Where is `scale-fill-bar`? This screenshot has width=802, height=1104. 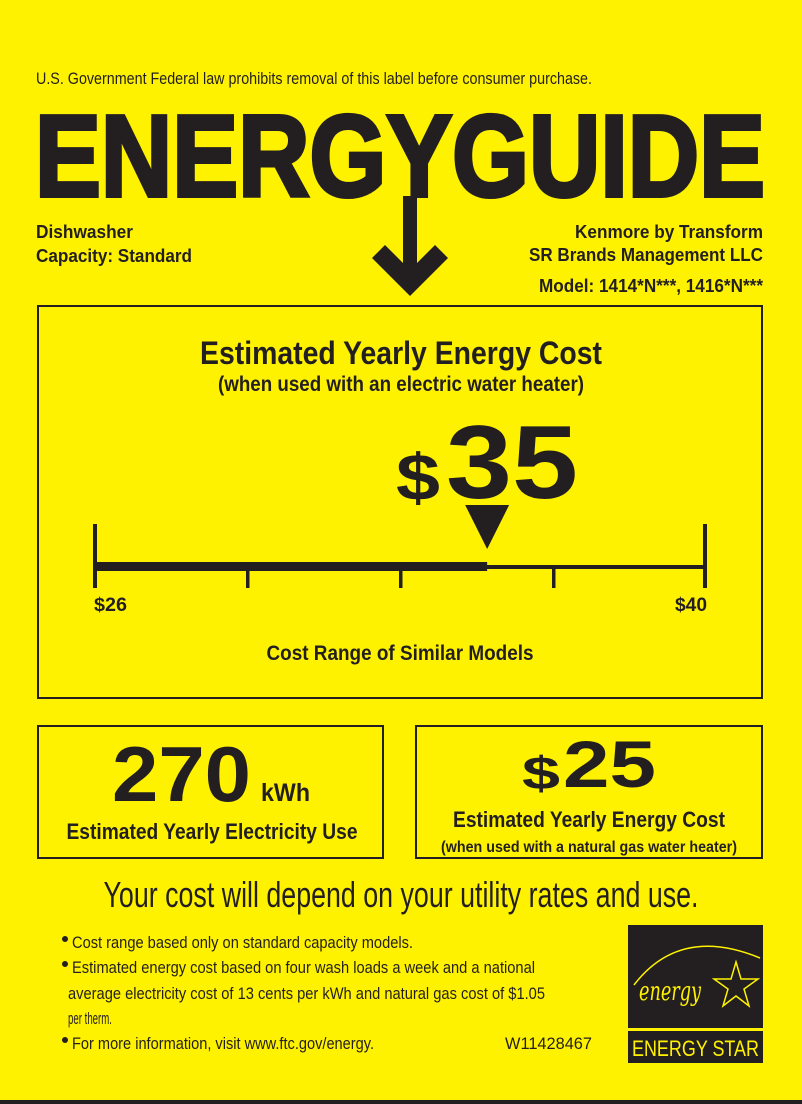
scale-fill-bar is located at coordinates (291, 566).